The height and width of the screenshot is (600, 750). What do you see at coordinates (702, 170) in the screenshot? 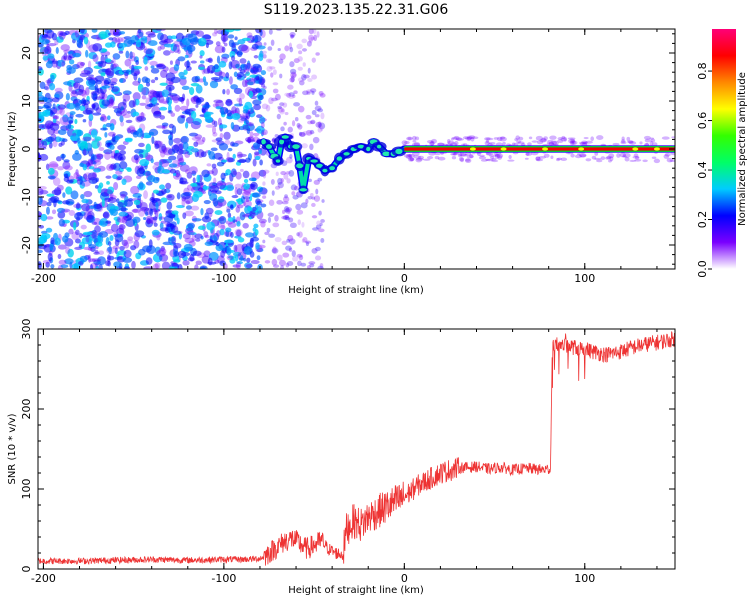
I see `colorbar-tick-label: 0.4` at bounding box center [702, 170].